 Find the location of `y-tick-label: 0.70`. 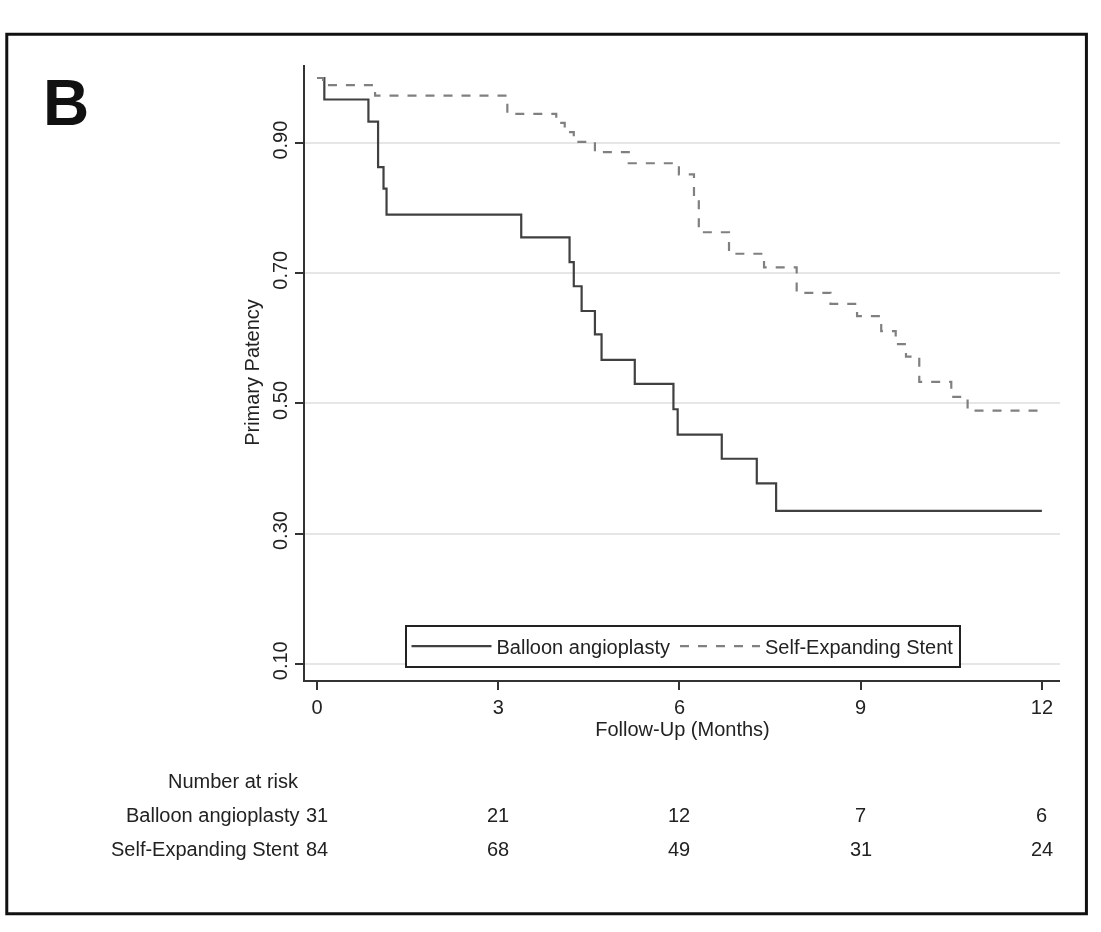

y-tick-label: 0.70 is located at coordinates (280, 270).